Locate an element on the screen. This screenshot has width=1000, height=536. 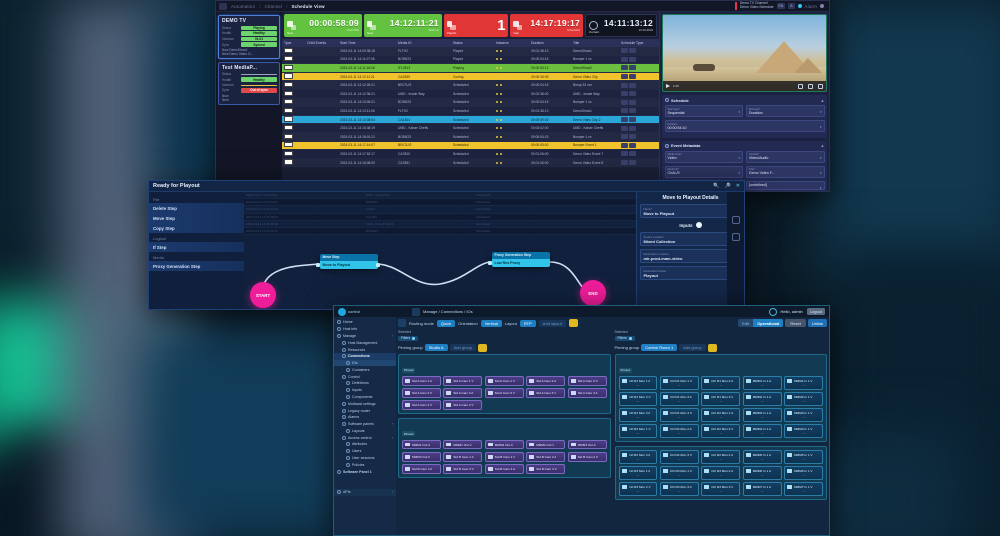
details-name-field: Name* Move to Playout is located at coordinates (690, 211).